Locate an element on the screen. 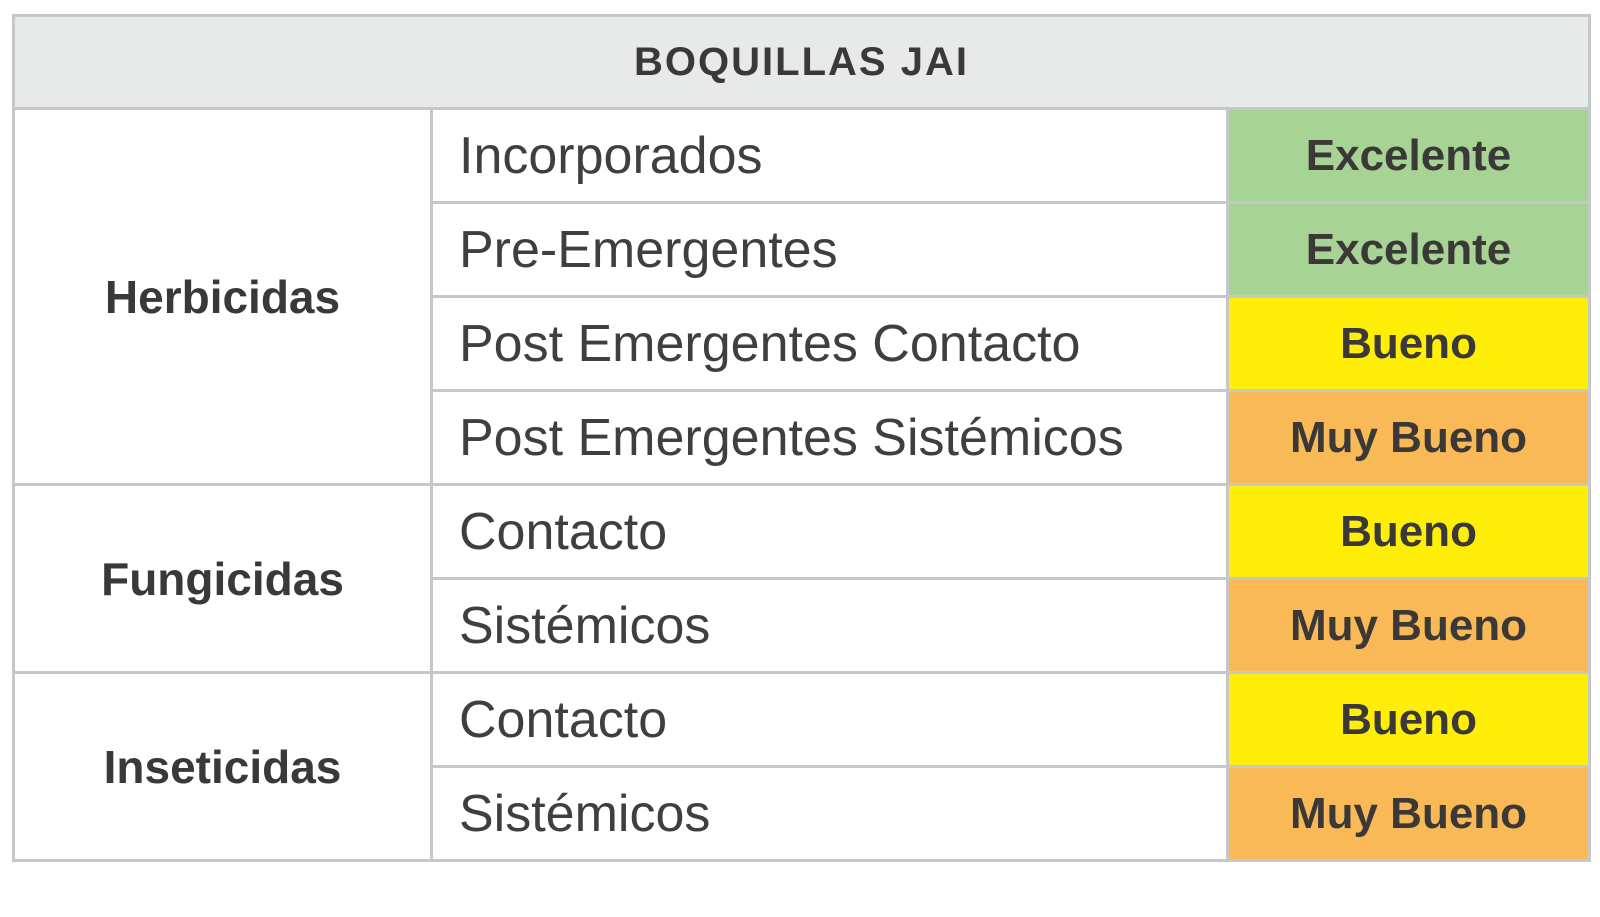 The width and height of the screenshot is (1600, 917). application-type-cell: Post Emergentes Contacto is located at coordinates (829, 343).